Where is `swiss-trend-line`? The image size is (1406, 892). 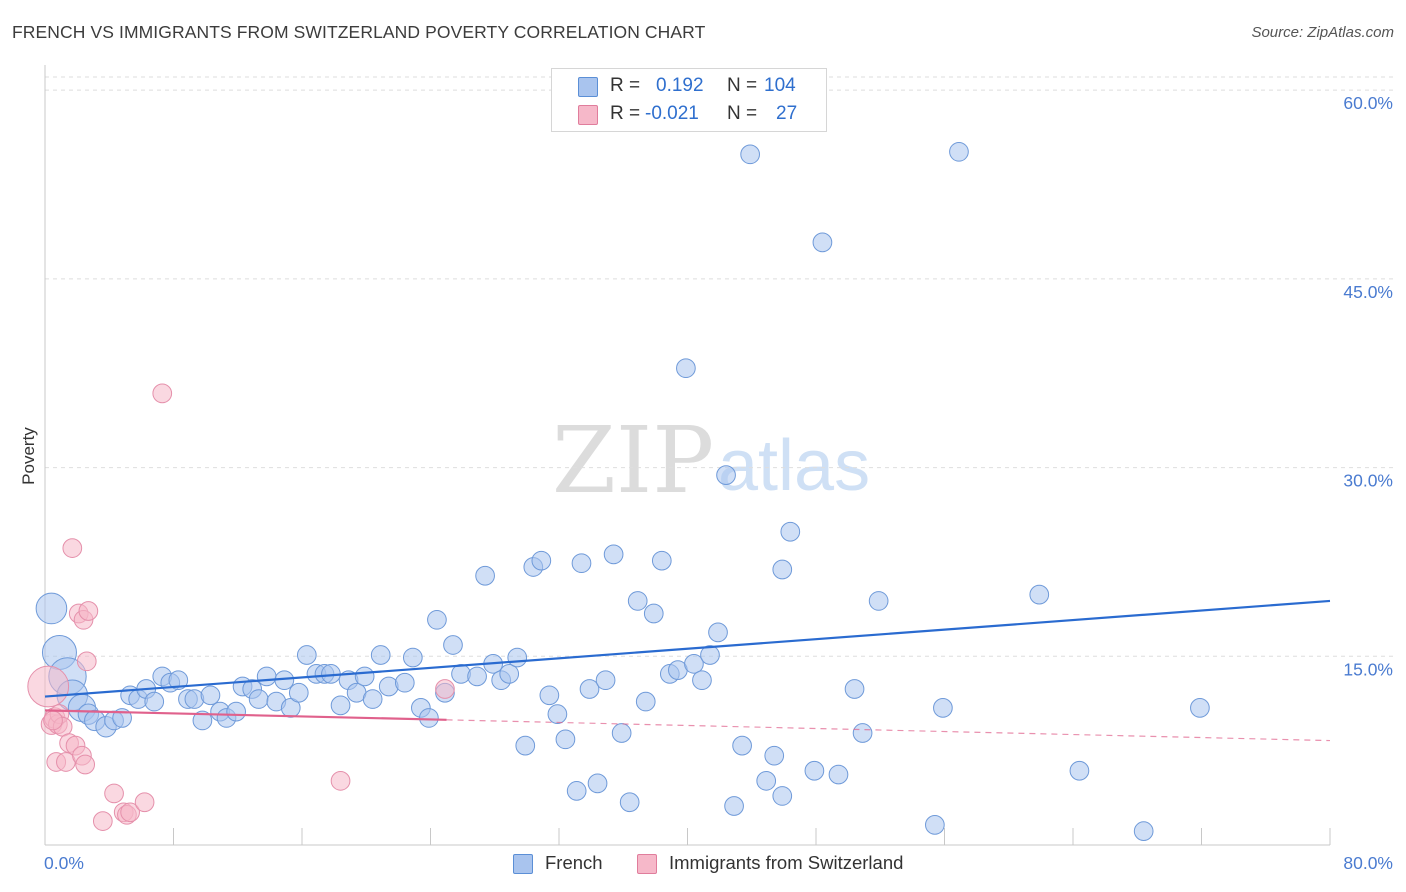 swiss-trend-line is located at coordinates (245, 715).